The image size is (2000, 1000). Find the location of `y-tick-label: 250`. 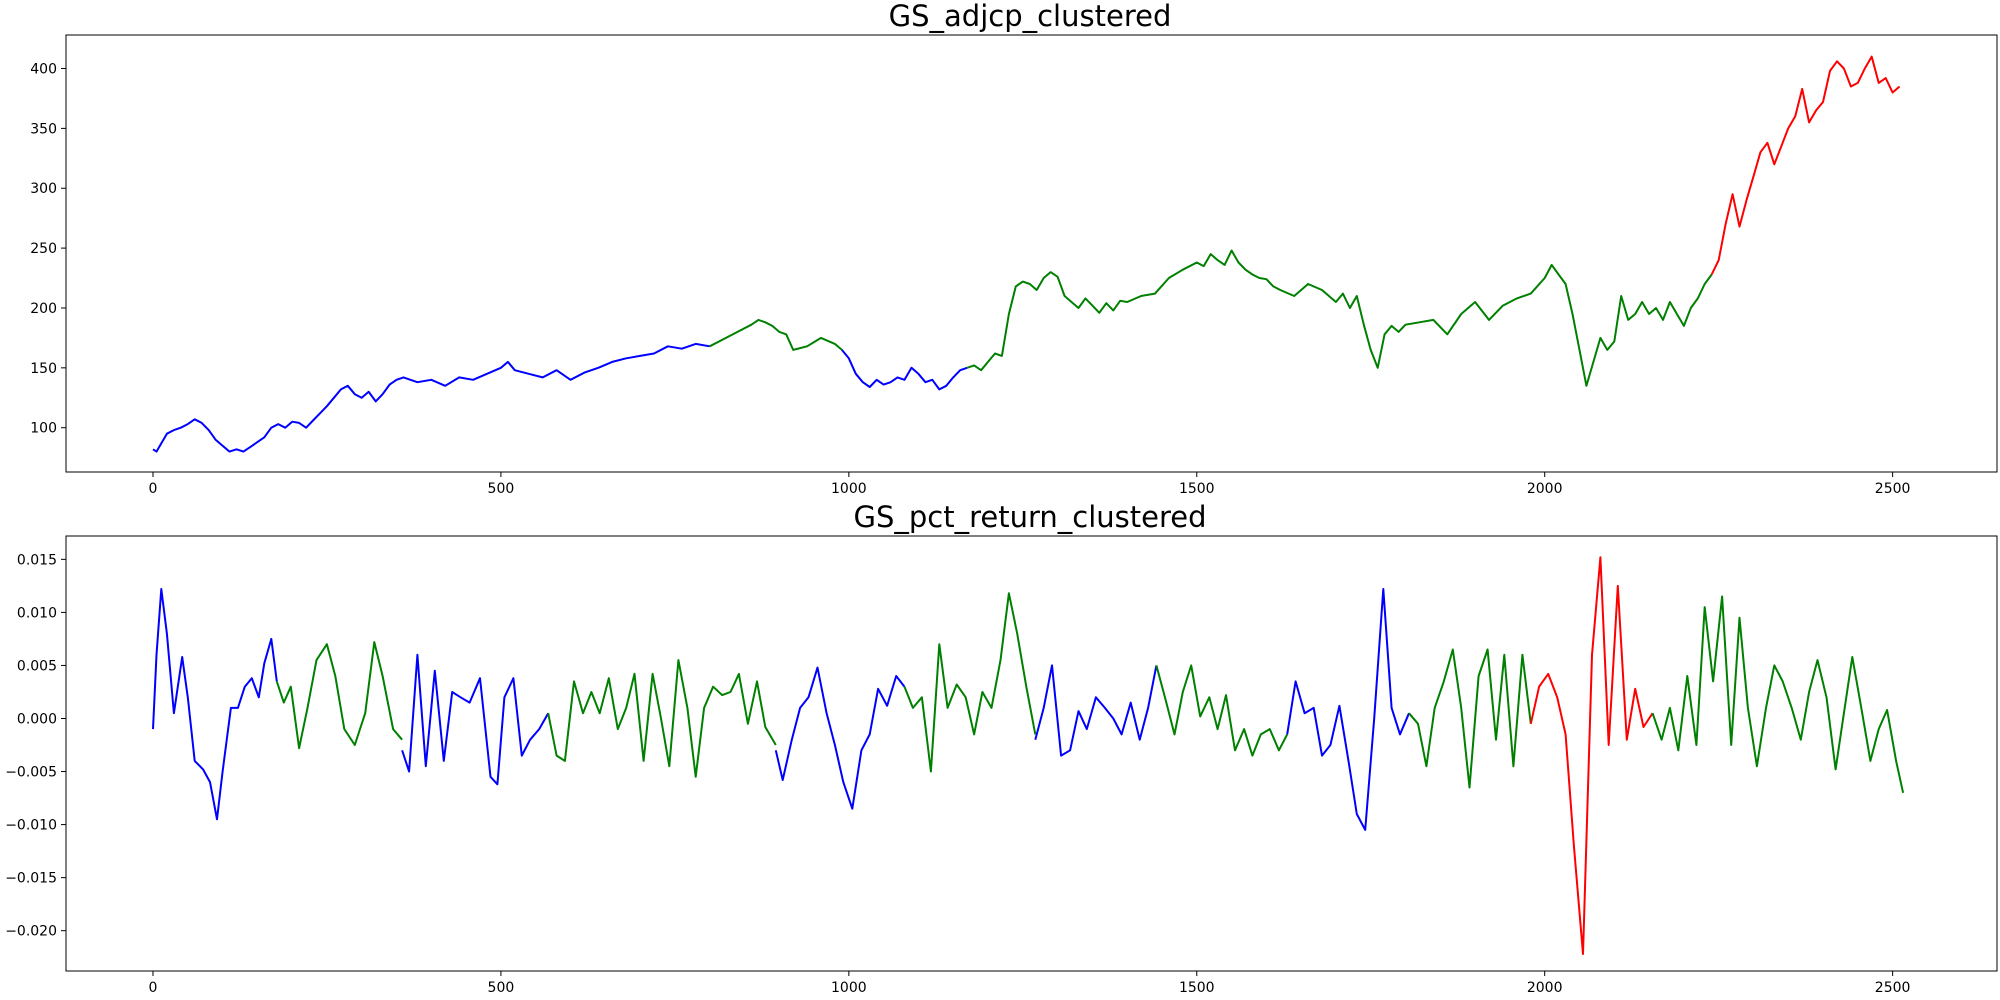

y-tick-label: 250 is located at coordinates (43, 249).